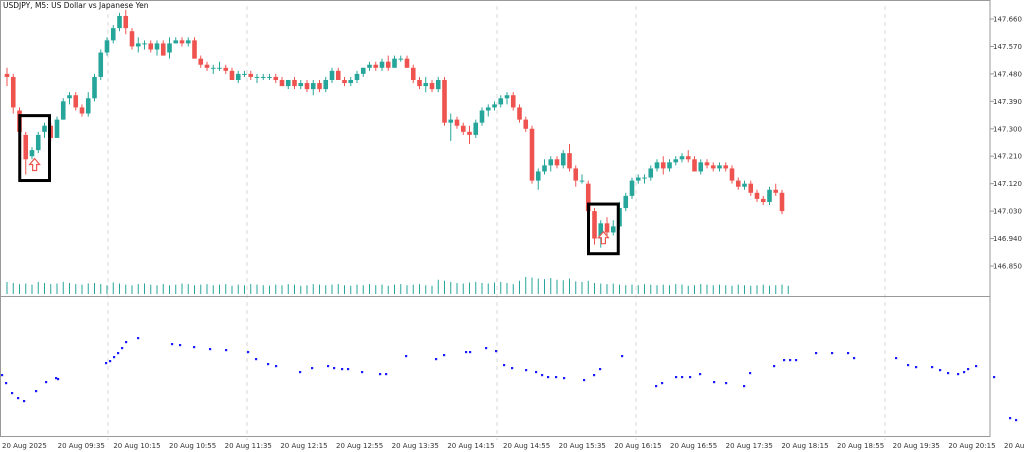 This screenshot has width=1024, height=452. Describe the element at coordinates (1007, 212) in the screenshot. I see `price-label: 147.030` at that location.